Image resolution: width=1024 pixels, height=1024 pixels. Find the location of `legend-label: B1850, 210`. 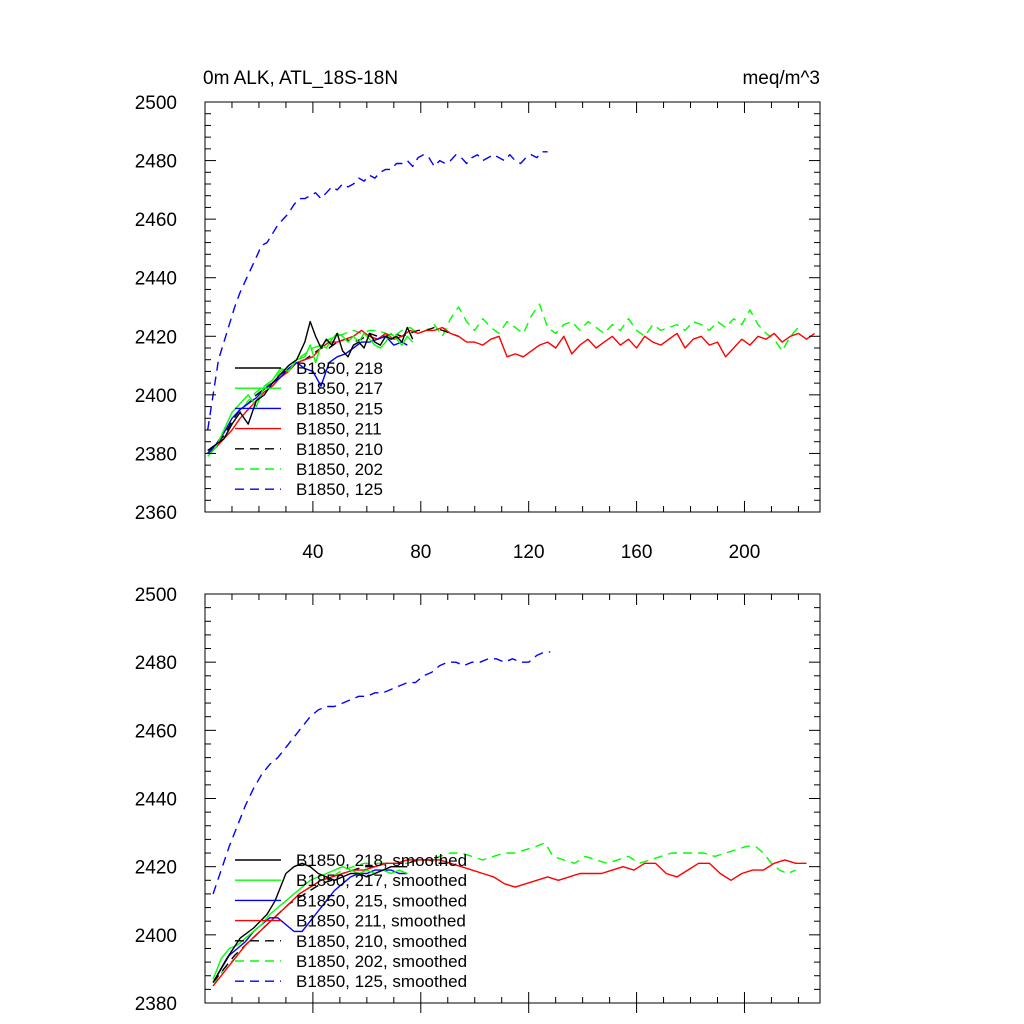

legend-label: B1850, 210 is located at coordinates (339, 449).